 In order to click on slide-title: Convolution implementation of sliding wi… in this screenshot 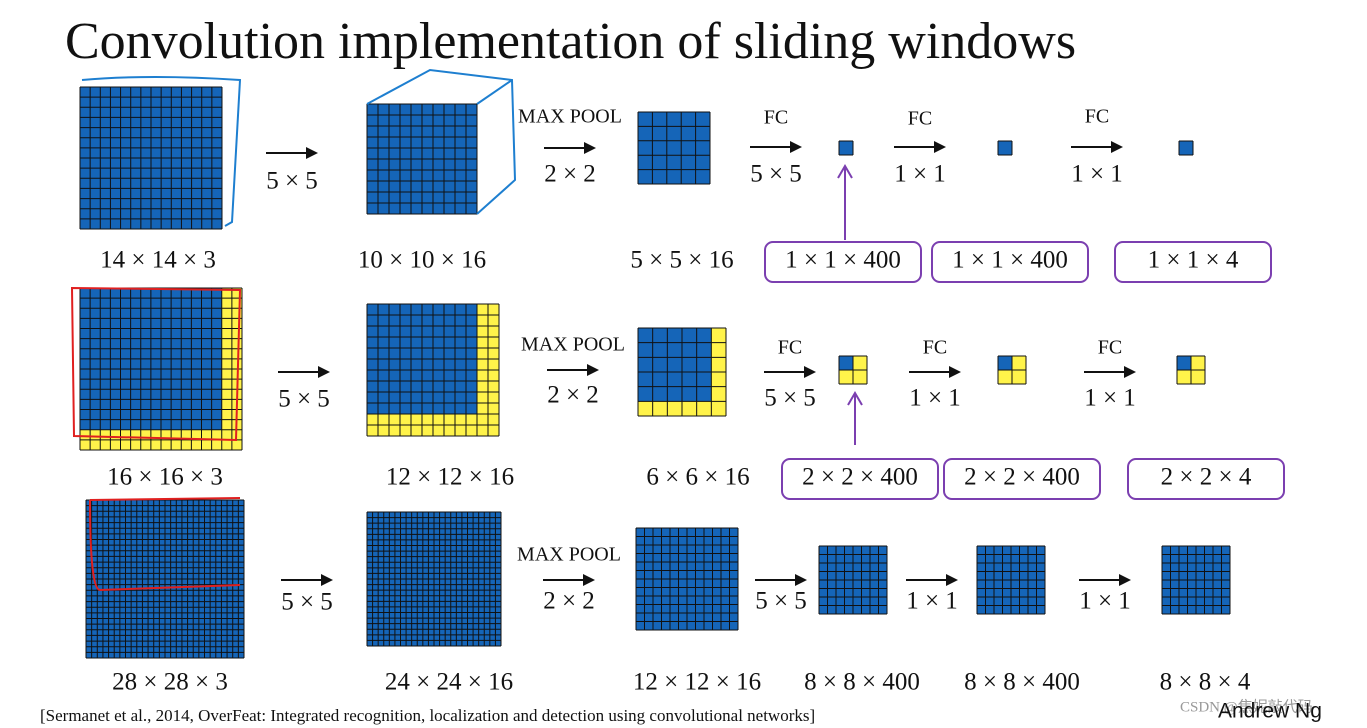, I will do `click(570, 41)`.